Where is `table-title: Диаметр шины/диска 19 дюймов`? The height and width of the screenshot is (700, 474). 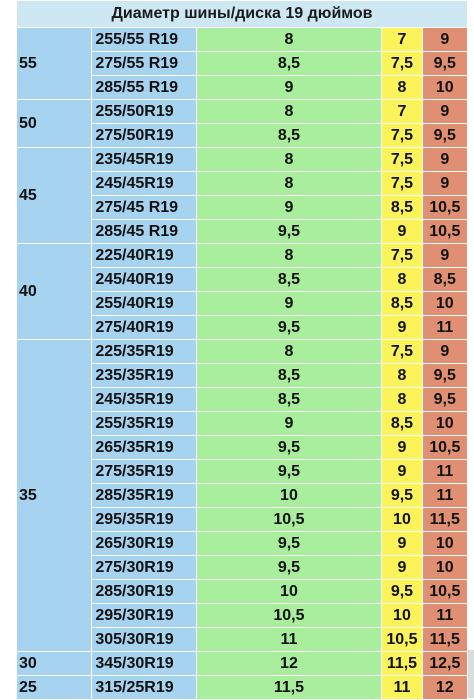
table-title: Диаметр шины/диска 19 дюймов is located at coordinates (242, 14).